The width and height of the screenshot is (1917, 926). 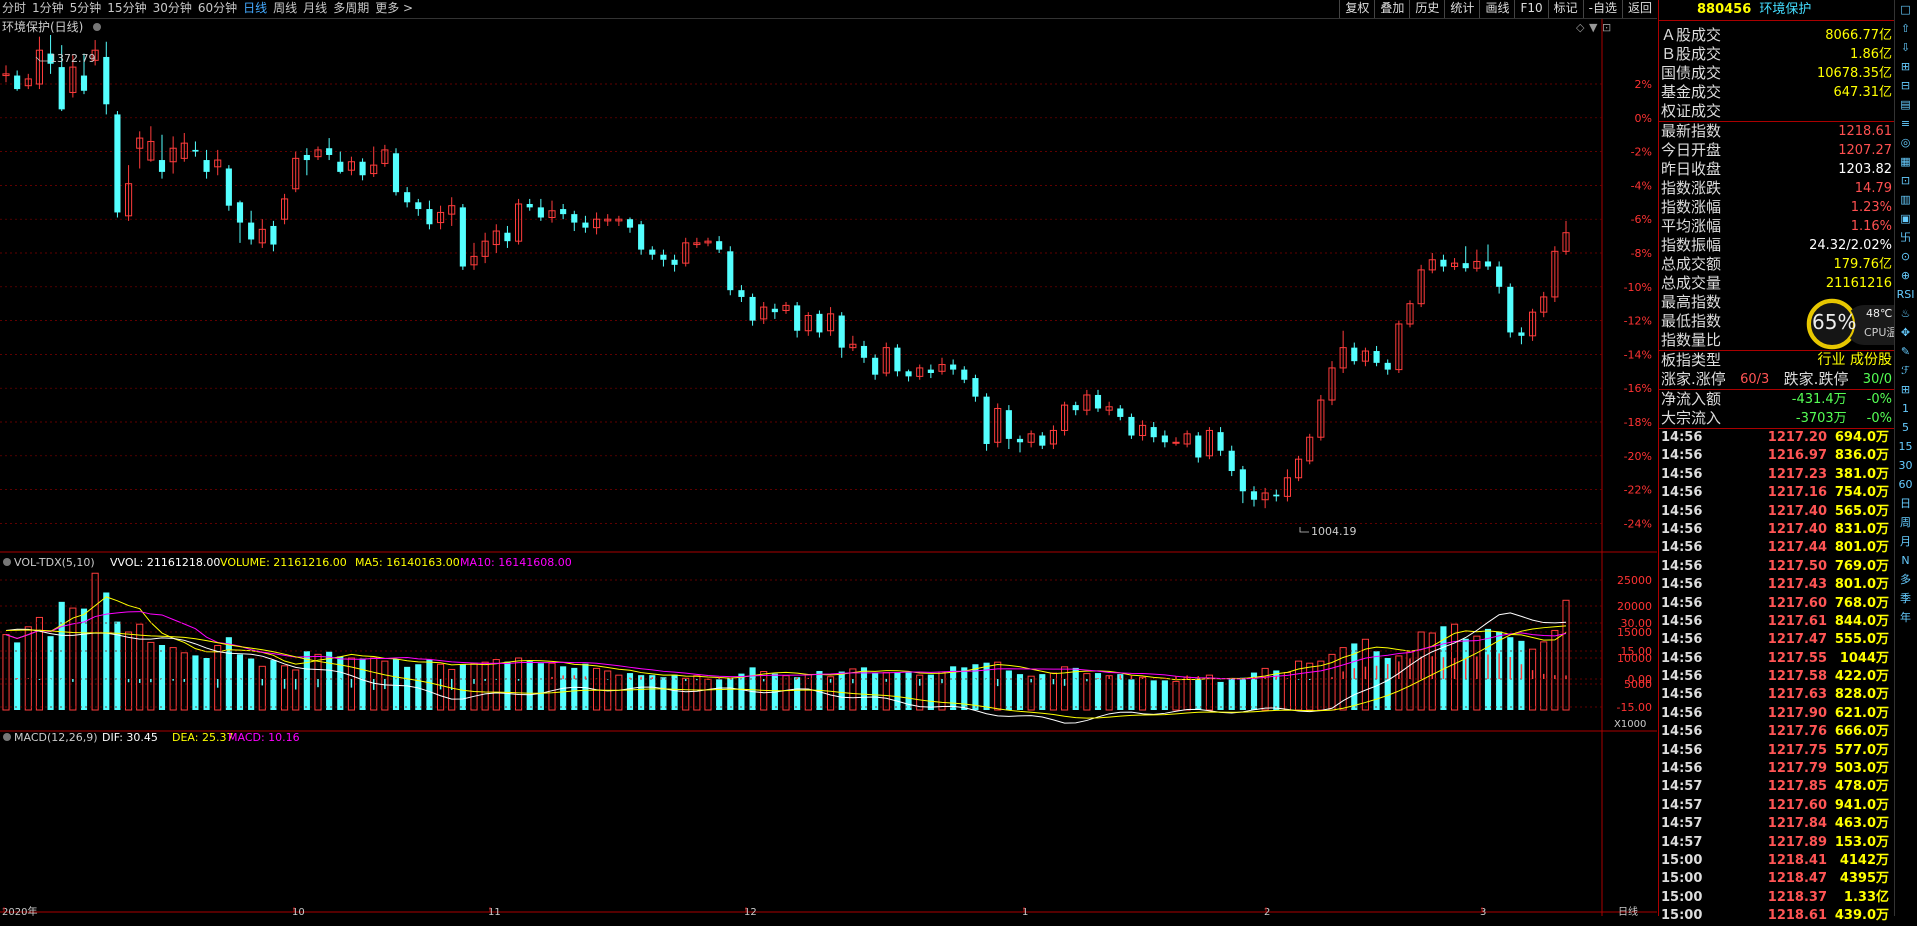 What do you see at coordinates (285, 8) in the screenshot?
I see `timeframe-7: 周线` at bounding box center [285, 8].